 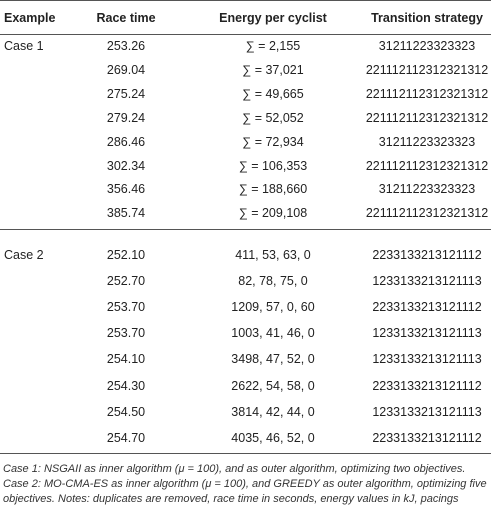 What do you see at coordinates (273, 333) in the screenshot?
I see `table-cell: 1003, 41, 46, 0` at bounding box center [273, 333].